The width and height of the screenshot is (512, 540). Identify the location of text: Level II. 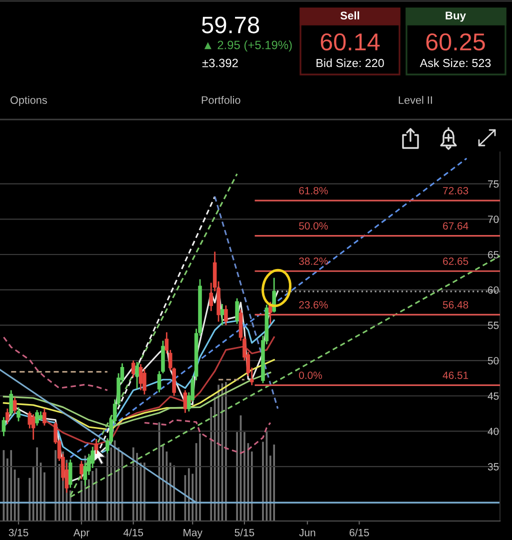
(415, 100).